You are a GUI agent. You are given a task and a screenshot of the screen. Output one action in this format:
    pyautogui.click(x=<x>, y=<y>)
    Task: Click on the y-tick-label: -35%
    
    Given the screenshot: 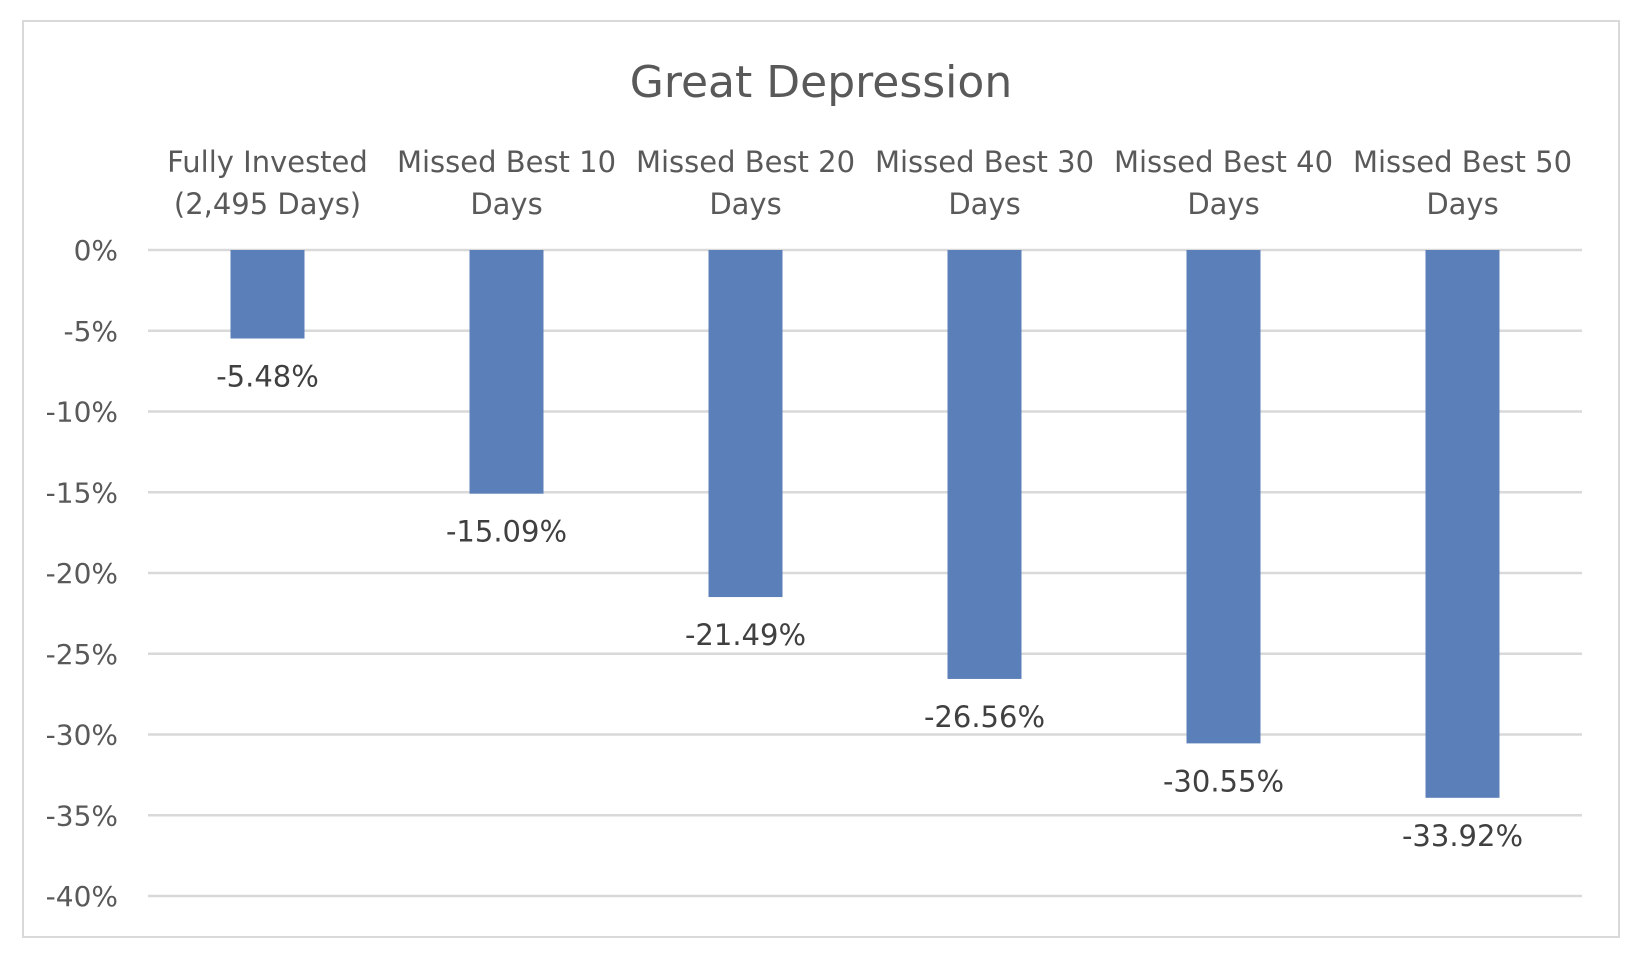 What is the action you would take?
    pyautogui.click(x=82, y=815)
    